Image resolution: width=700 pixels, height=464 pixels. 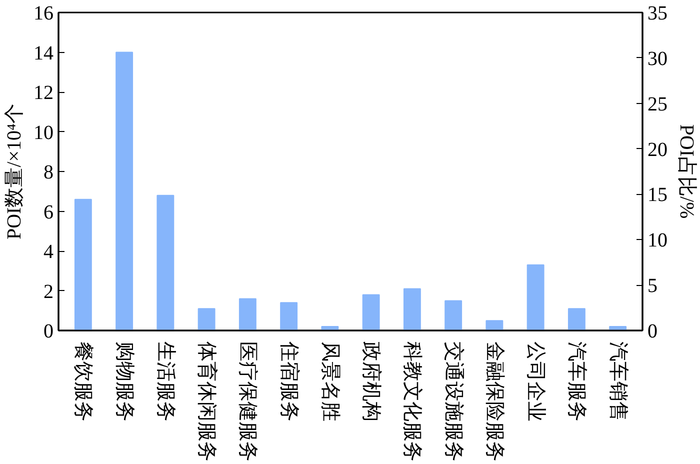 I want to click on x-tick-label: 体育休闲服务, so click(x=207, y=402).